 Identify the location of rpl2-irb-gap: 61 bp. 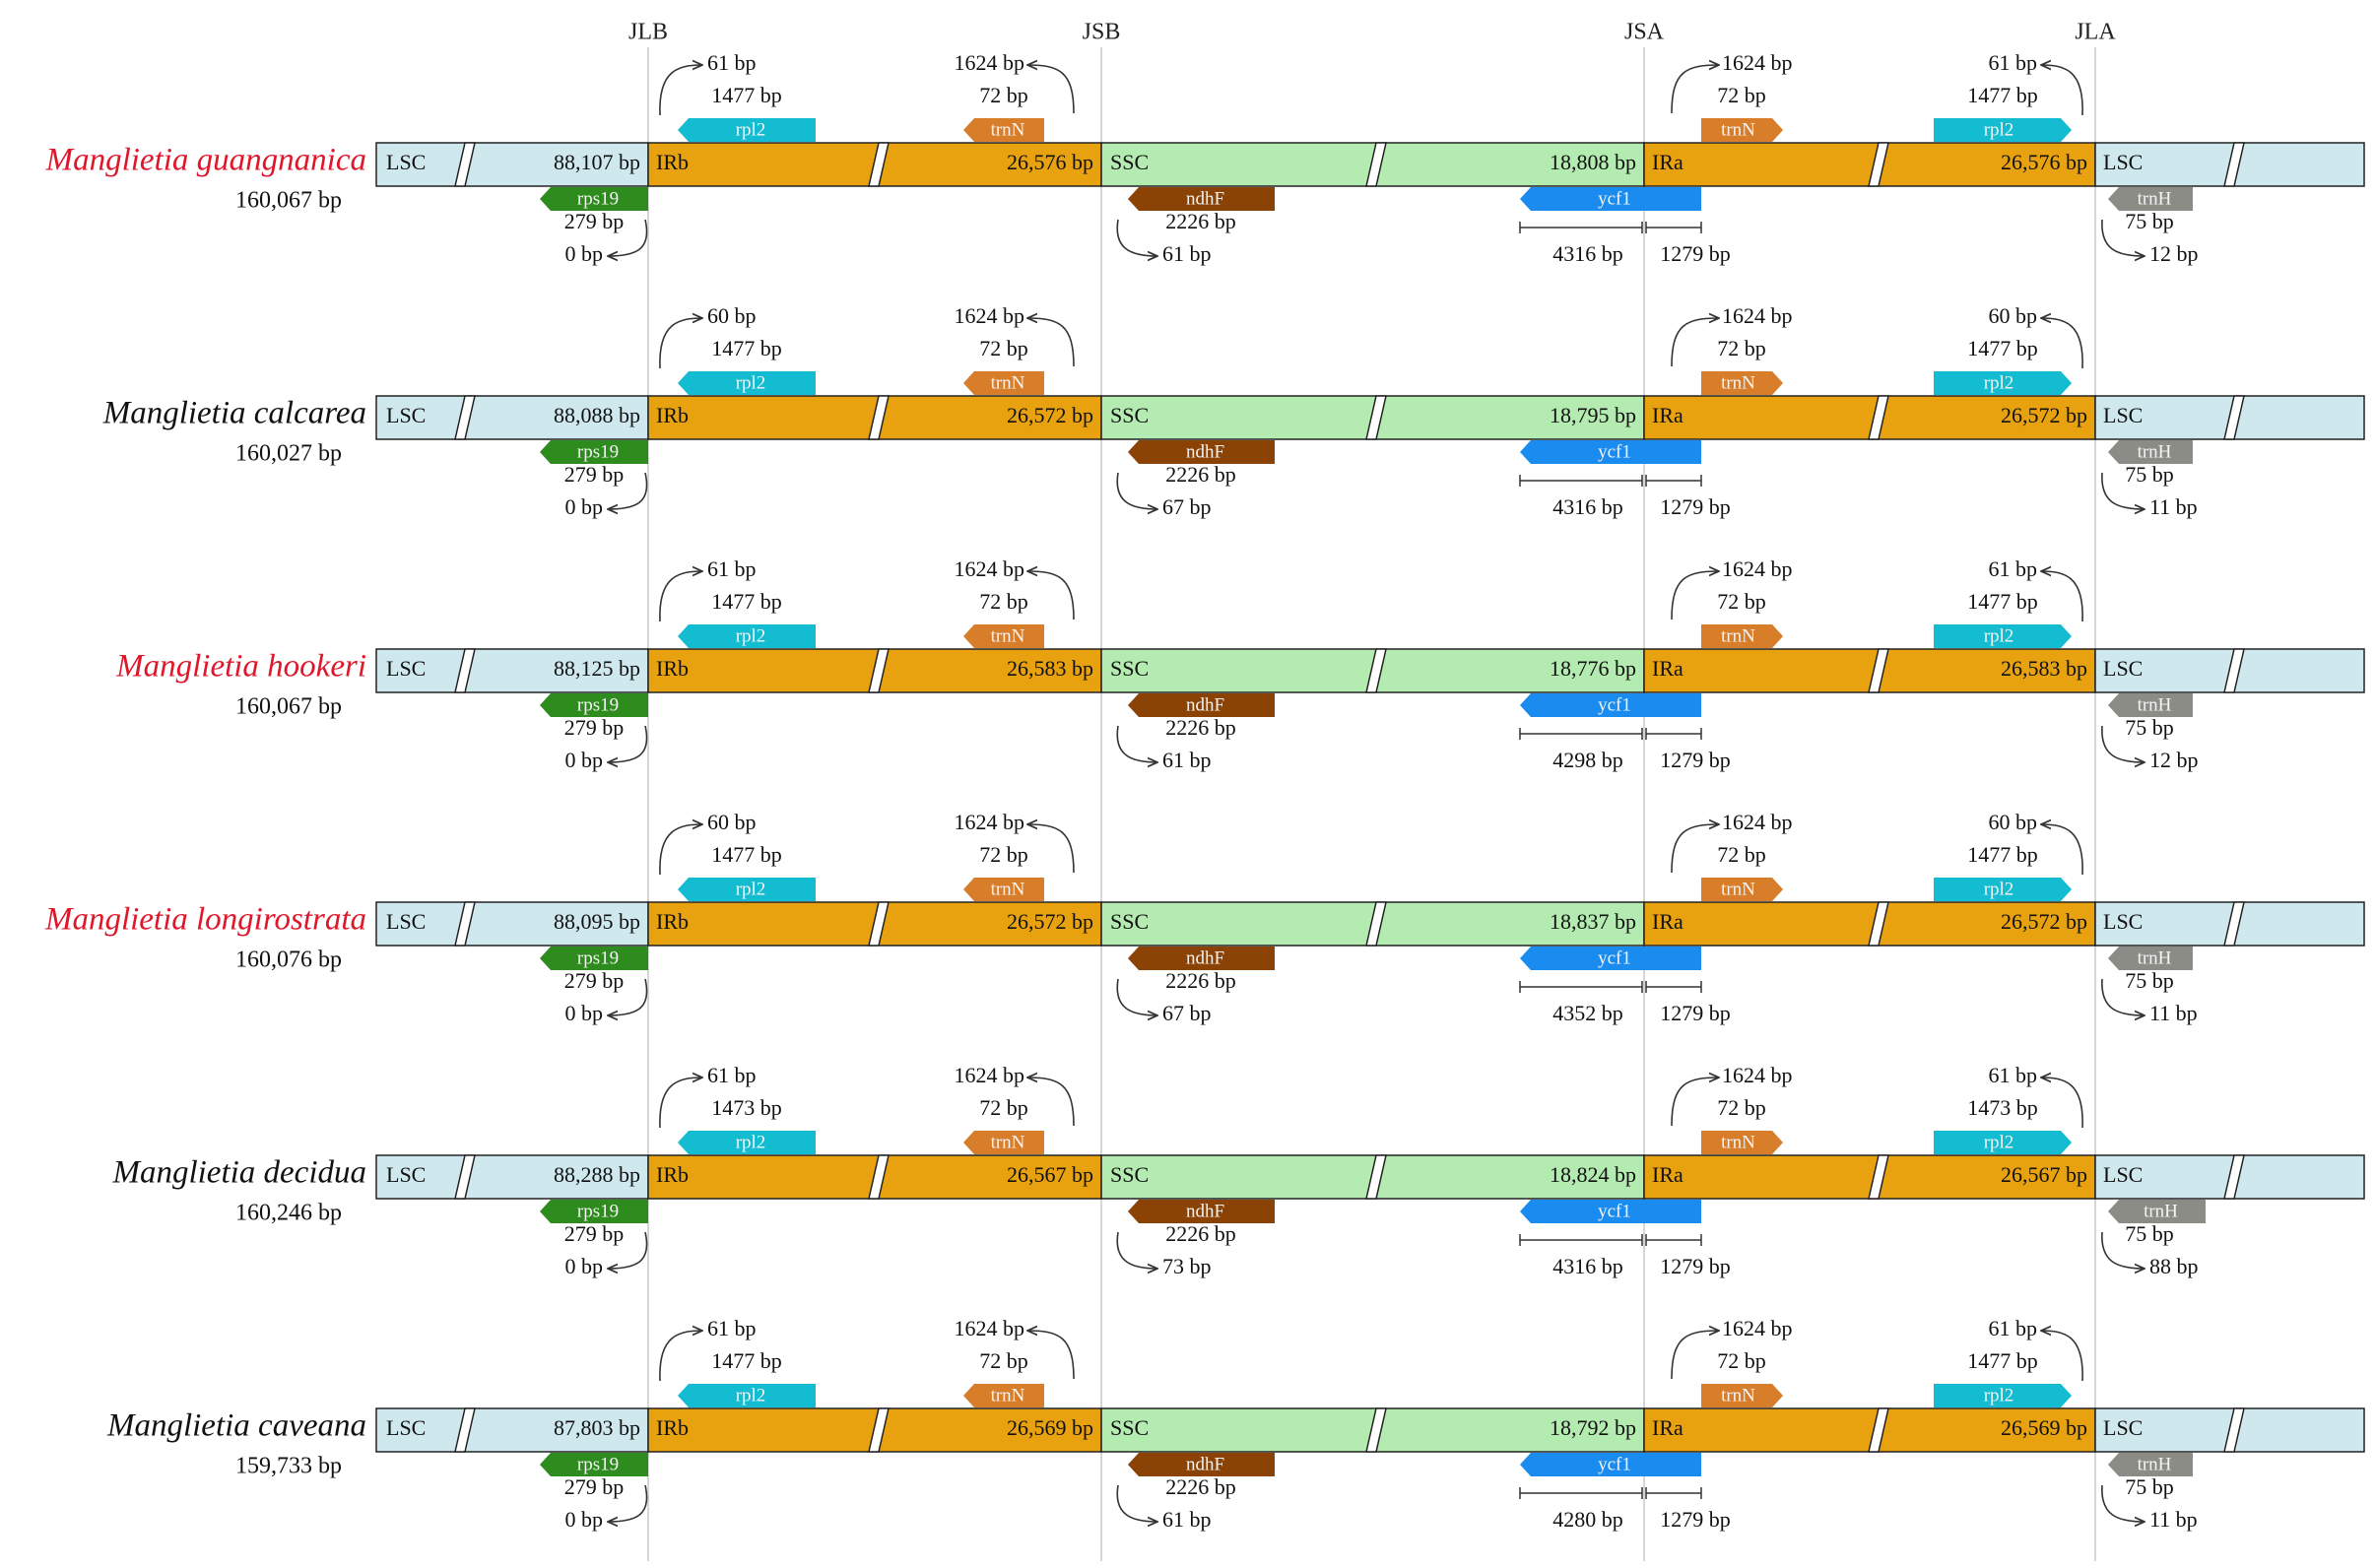
(732, 63).